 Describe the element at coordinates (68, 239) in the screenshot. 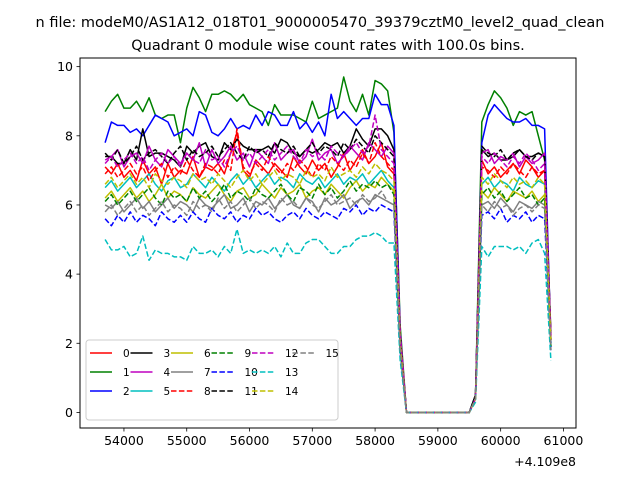

I see `y-axis: 0 2 4 6 8 10` at that location.